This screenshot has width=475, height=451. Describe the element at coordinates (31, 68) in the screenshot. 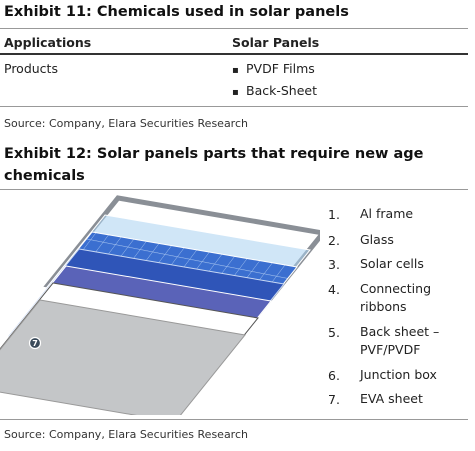

I see `row-label: Products` at that location.